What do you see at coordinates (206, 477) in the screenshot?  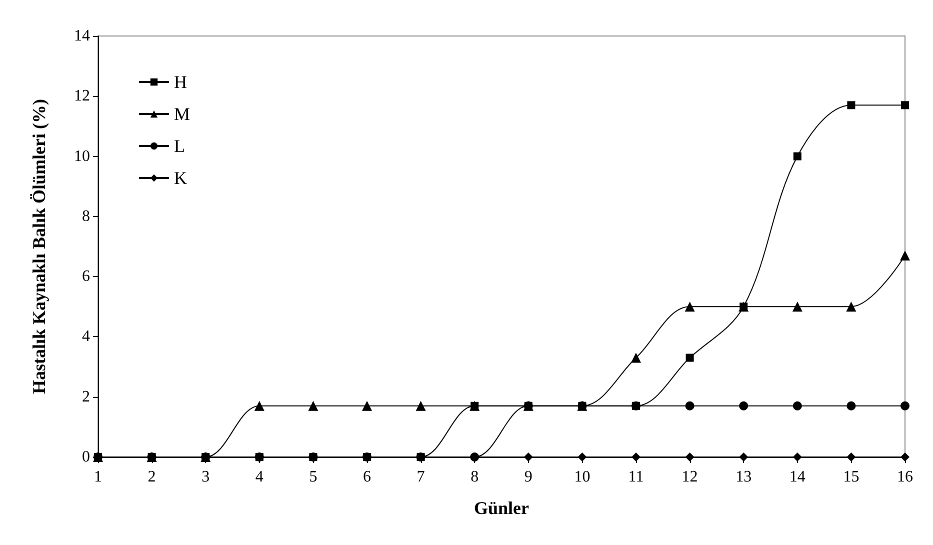 I see `x-tick-label: 3` at bounding box center [206, 477].